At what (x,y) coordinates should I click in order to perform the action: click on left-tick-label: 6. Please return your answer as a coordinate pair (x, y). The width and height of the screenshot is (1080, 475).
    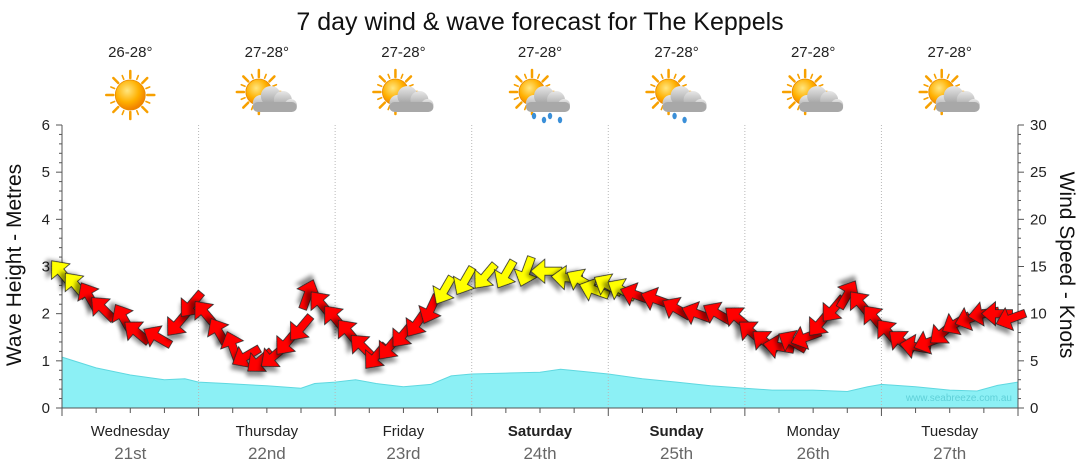
    Looking at the image, I should click on (46, 125).